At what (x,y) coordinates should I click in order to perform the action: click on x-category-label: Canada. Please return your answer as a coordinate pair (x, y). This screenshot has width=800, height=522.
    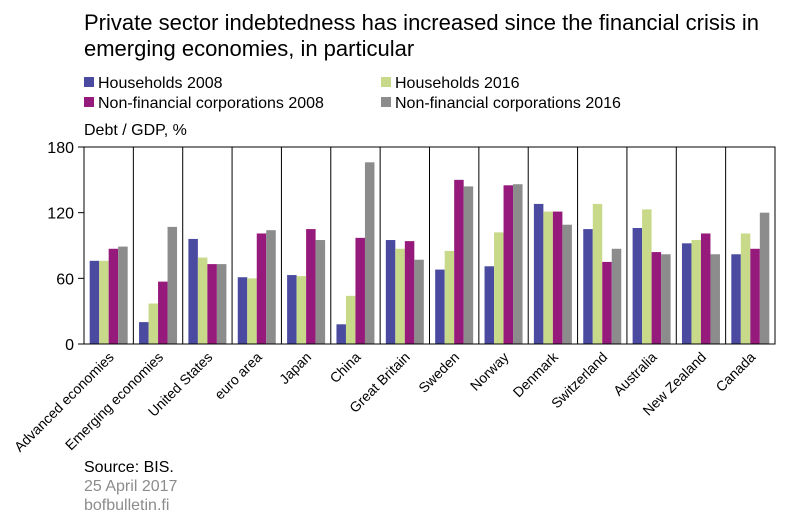
    Looking at the image, I should click on (735, 372).